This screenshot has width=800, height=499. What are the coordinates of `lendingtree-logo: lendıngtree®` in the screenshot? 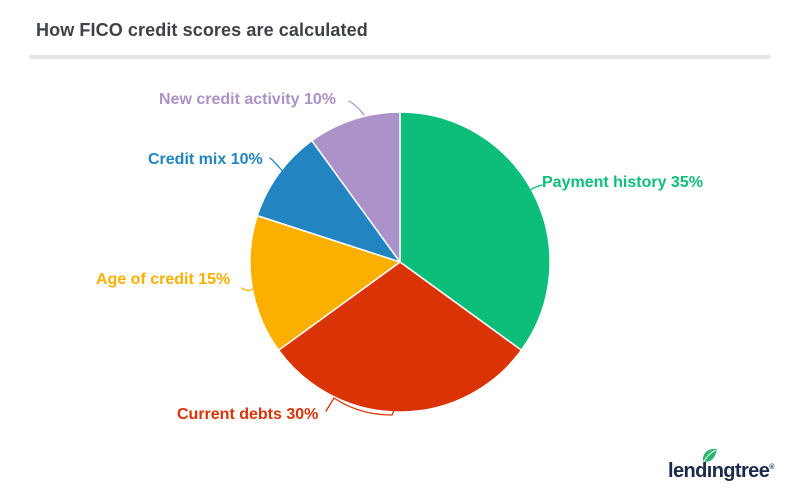 It's located at (728, 467).